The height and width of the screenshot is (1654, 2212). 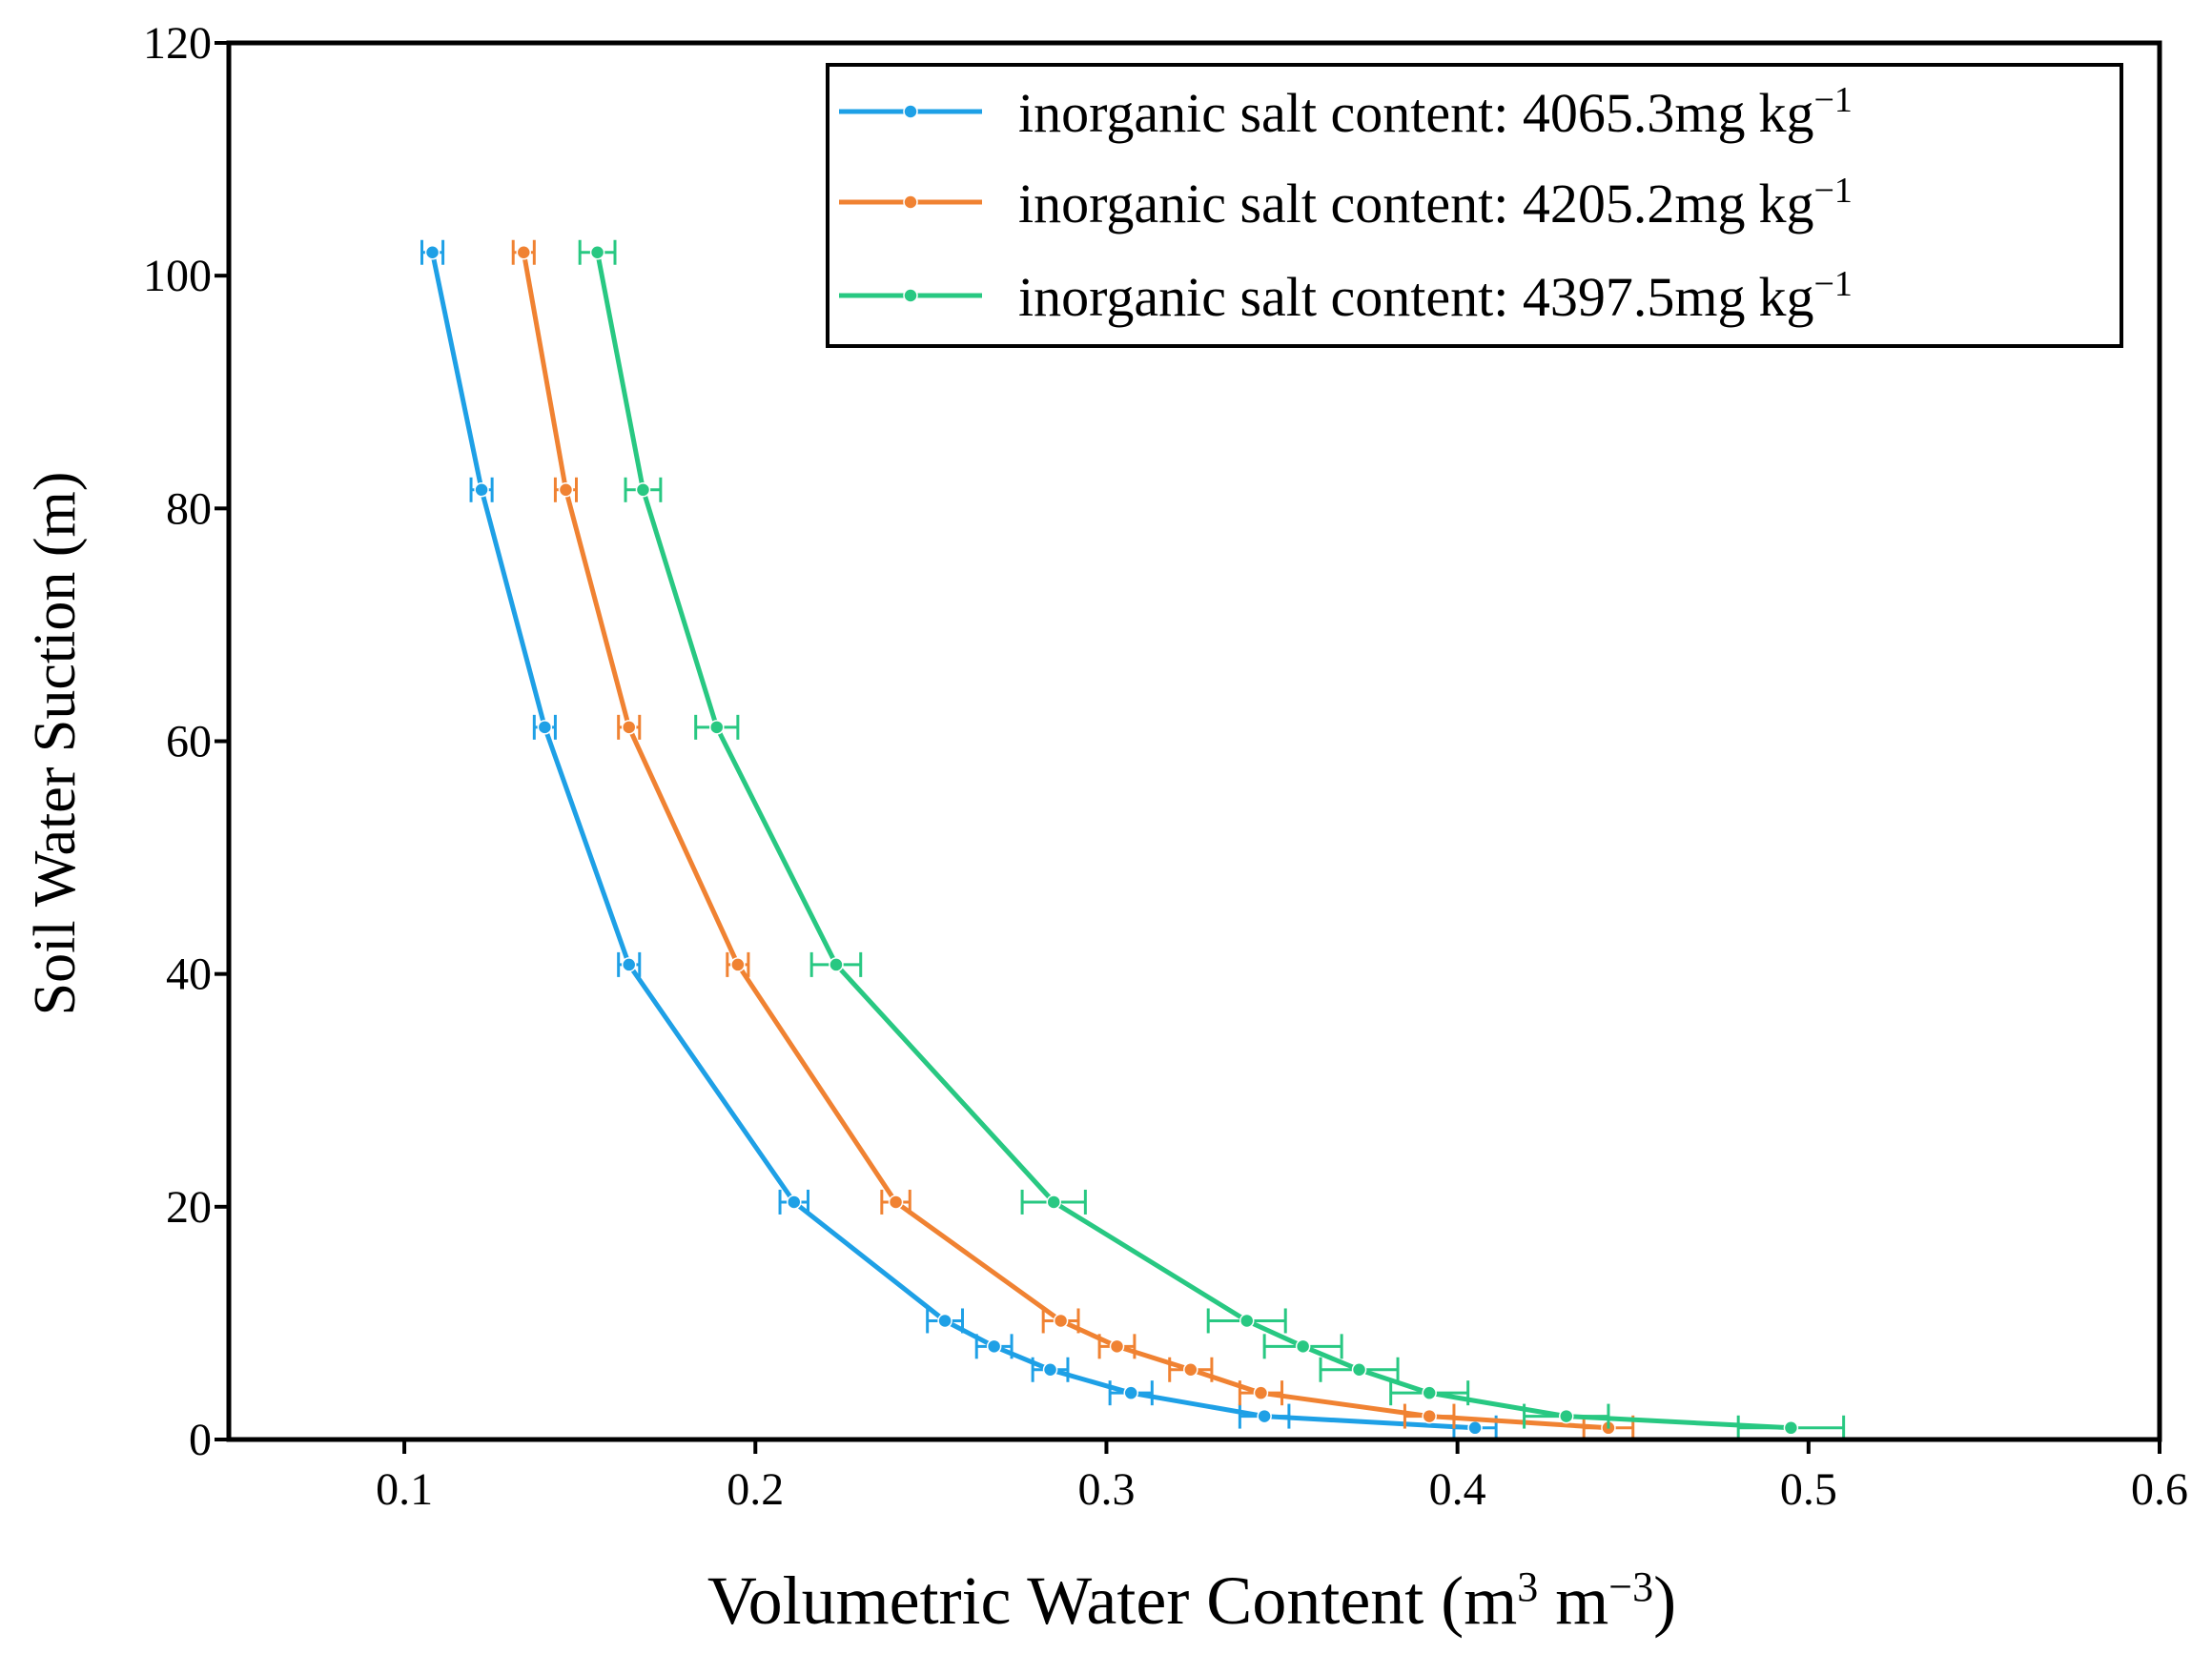 What do you see at coordinates (1381, 113) in the screenshot?
I see `legend-label-text: inorganic salt content: 4065.3mg` at bounding box center [1381, 113].